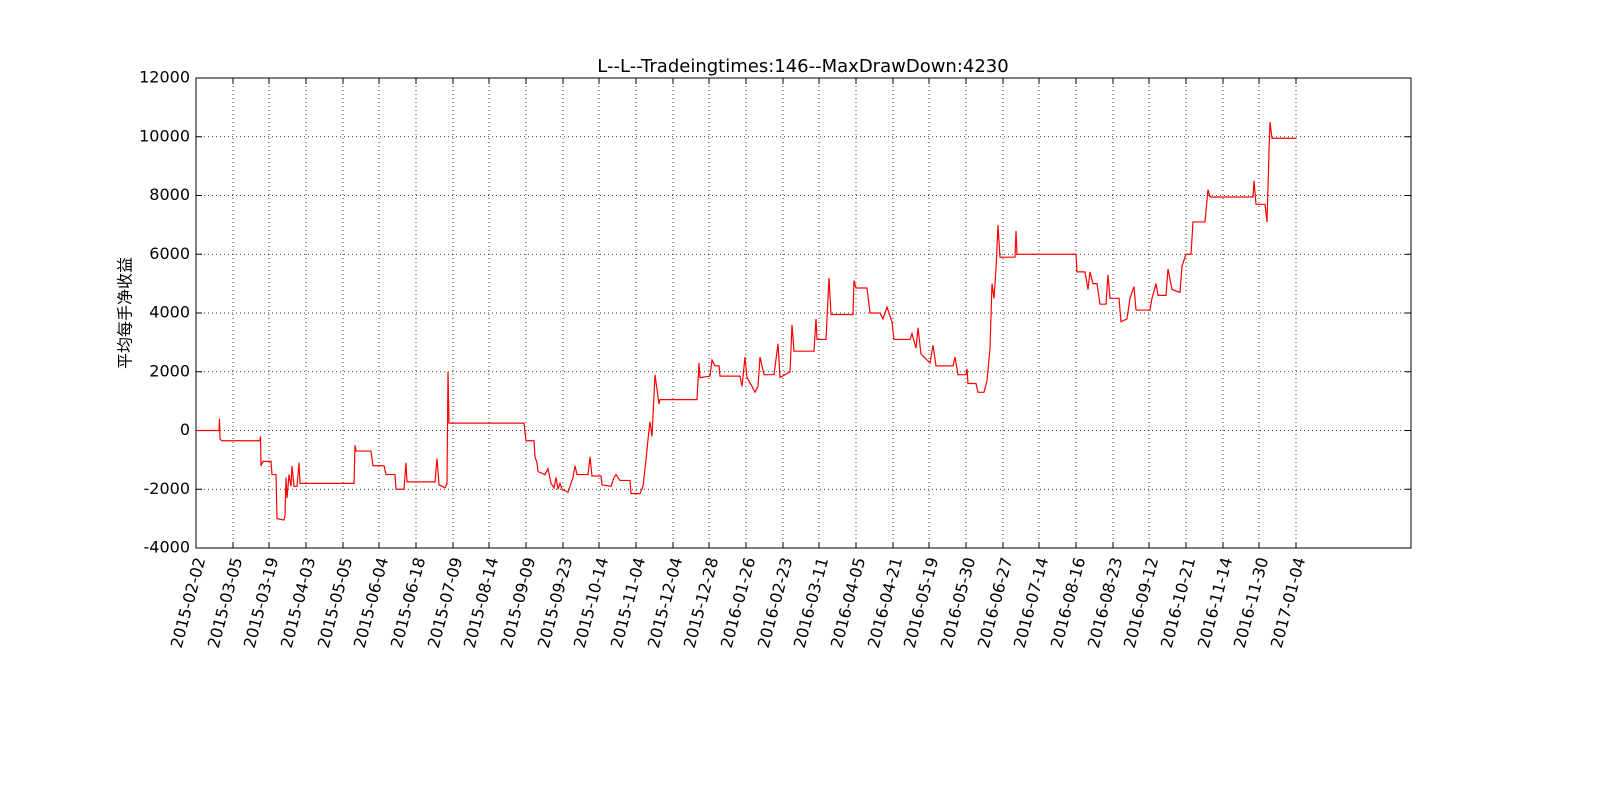 The width and height of the screenshot is (1600, 800). What do you see at coordinates (188, 602) in the screenshot?
I see `x-tick-label: 2015-02-02` at bounding box center [188, 602].